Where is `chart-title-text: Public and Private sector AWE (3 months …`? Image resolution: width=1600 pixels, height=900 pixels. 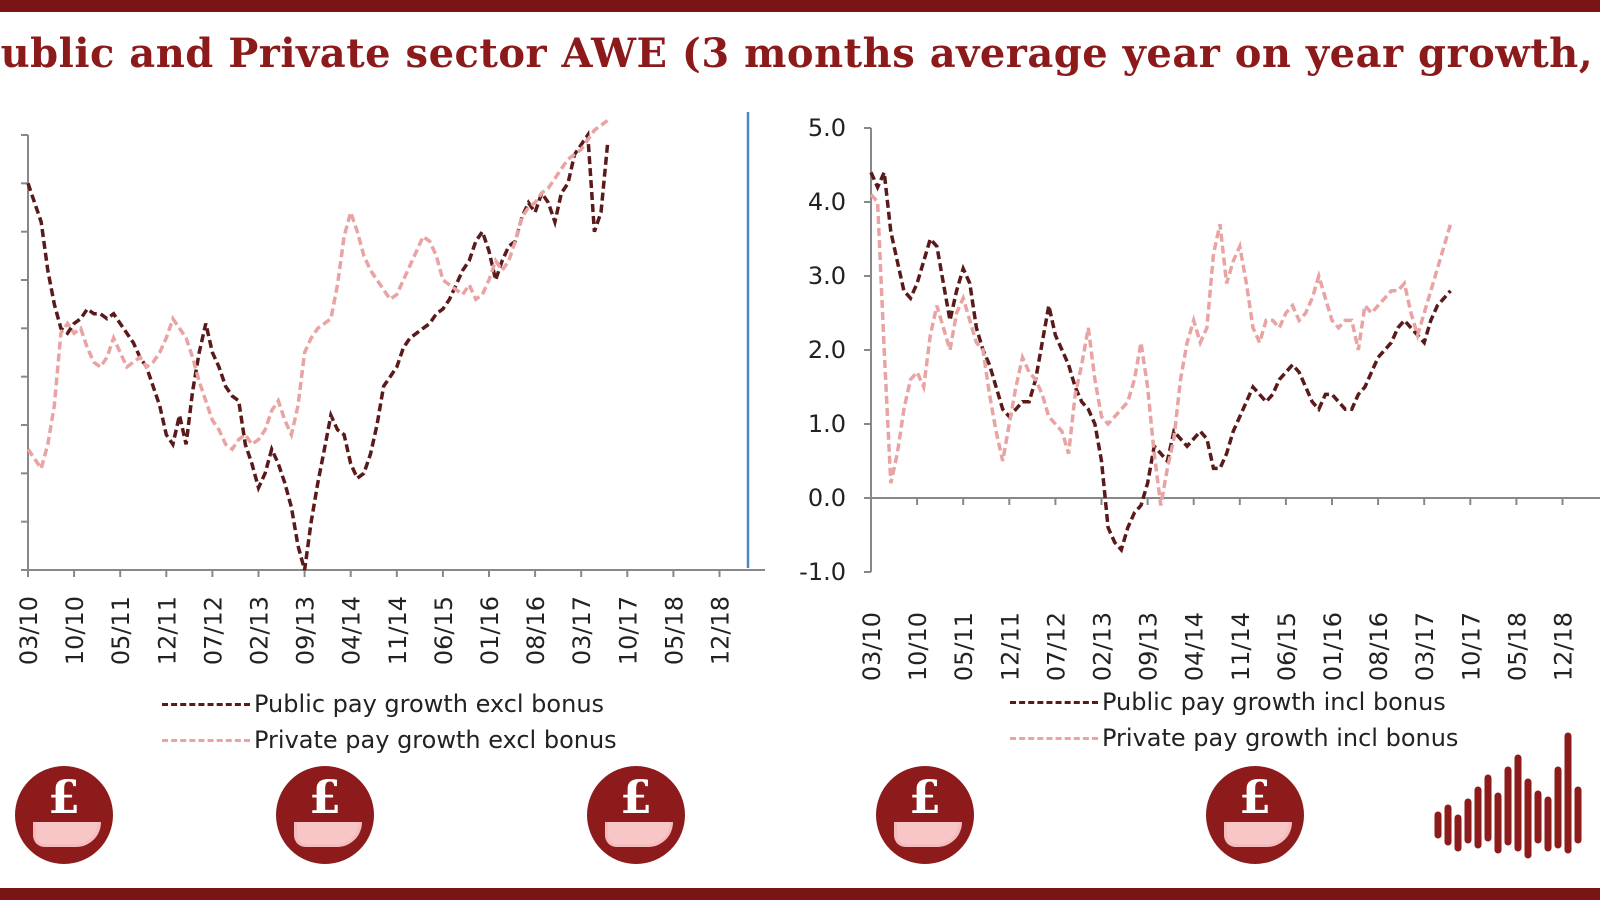
chart-title-text: Public and Private sector AWE (3 months … is located at coordinates (800, 53).